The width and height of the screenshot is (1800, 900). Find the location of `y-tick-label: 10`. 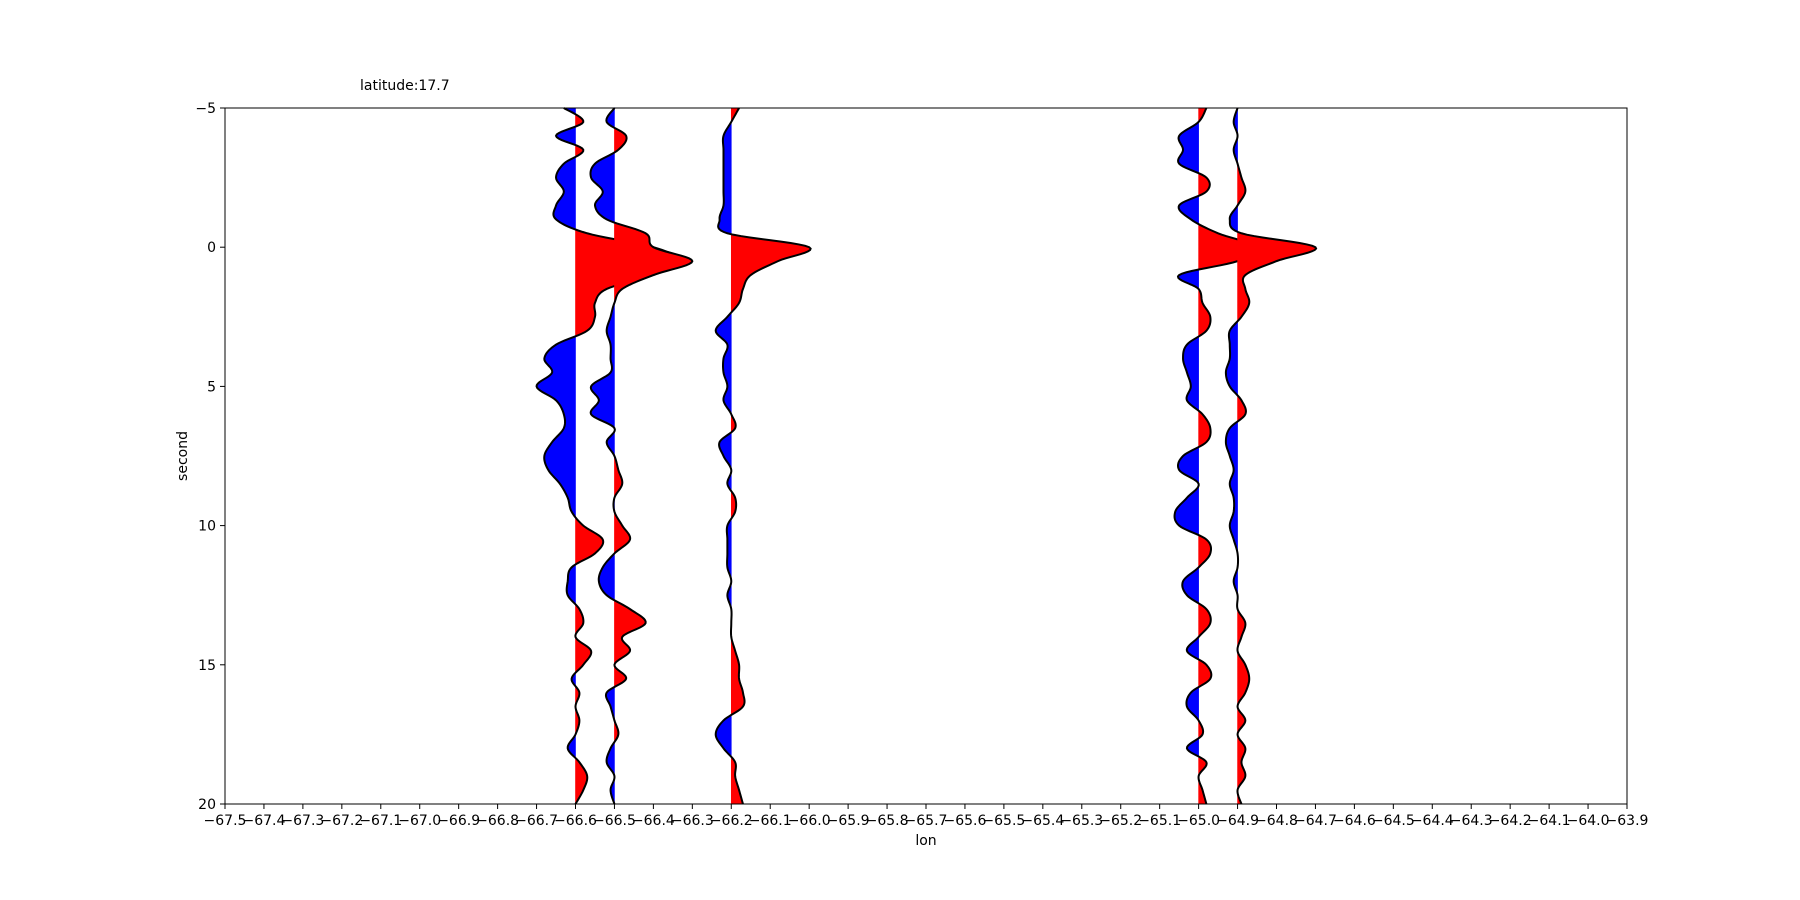

y-tick-label: 10 is located at coordinates (207, 527).